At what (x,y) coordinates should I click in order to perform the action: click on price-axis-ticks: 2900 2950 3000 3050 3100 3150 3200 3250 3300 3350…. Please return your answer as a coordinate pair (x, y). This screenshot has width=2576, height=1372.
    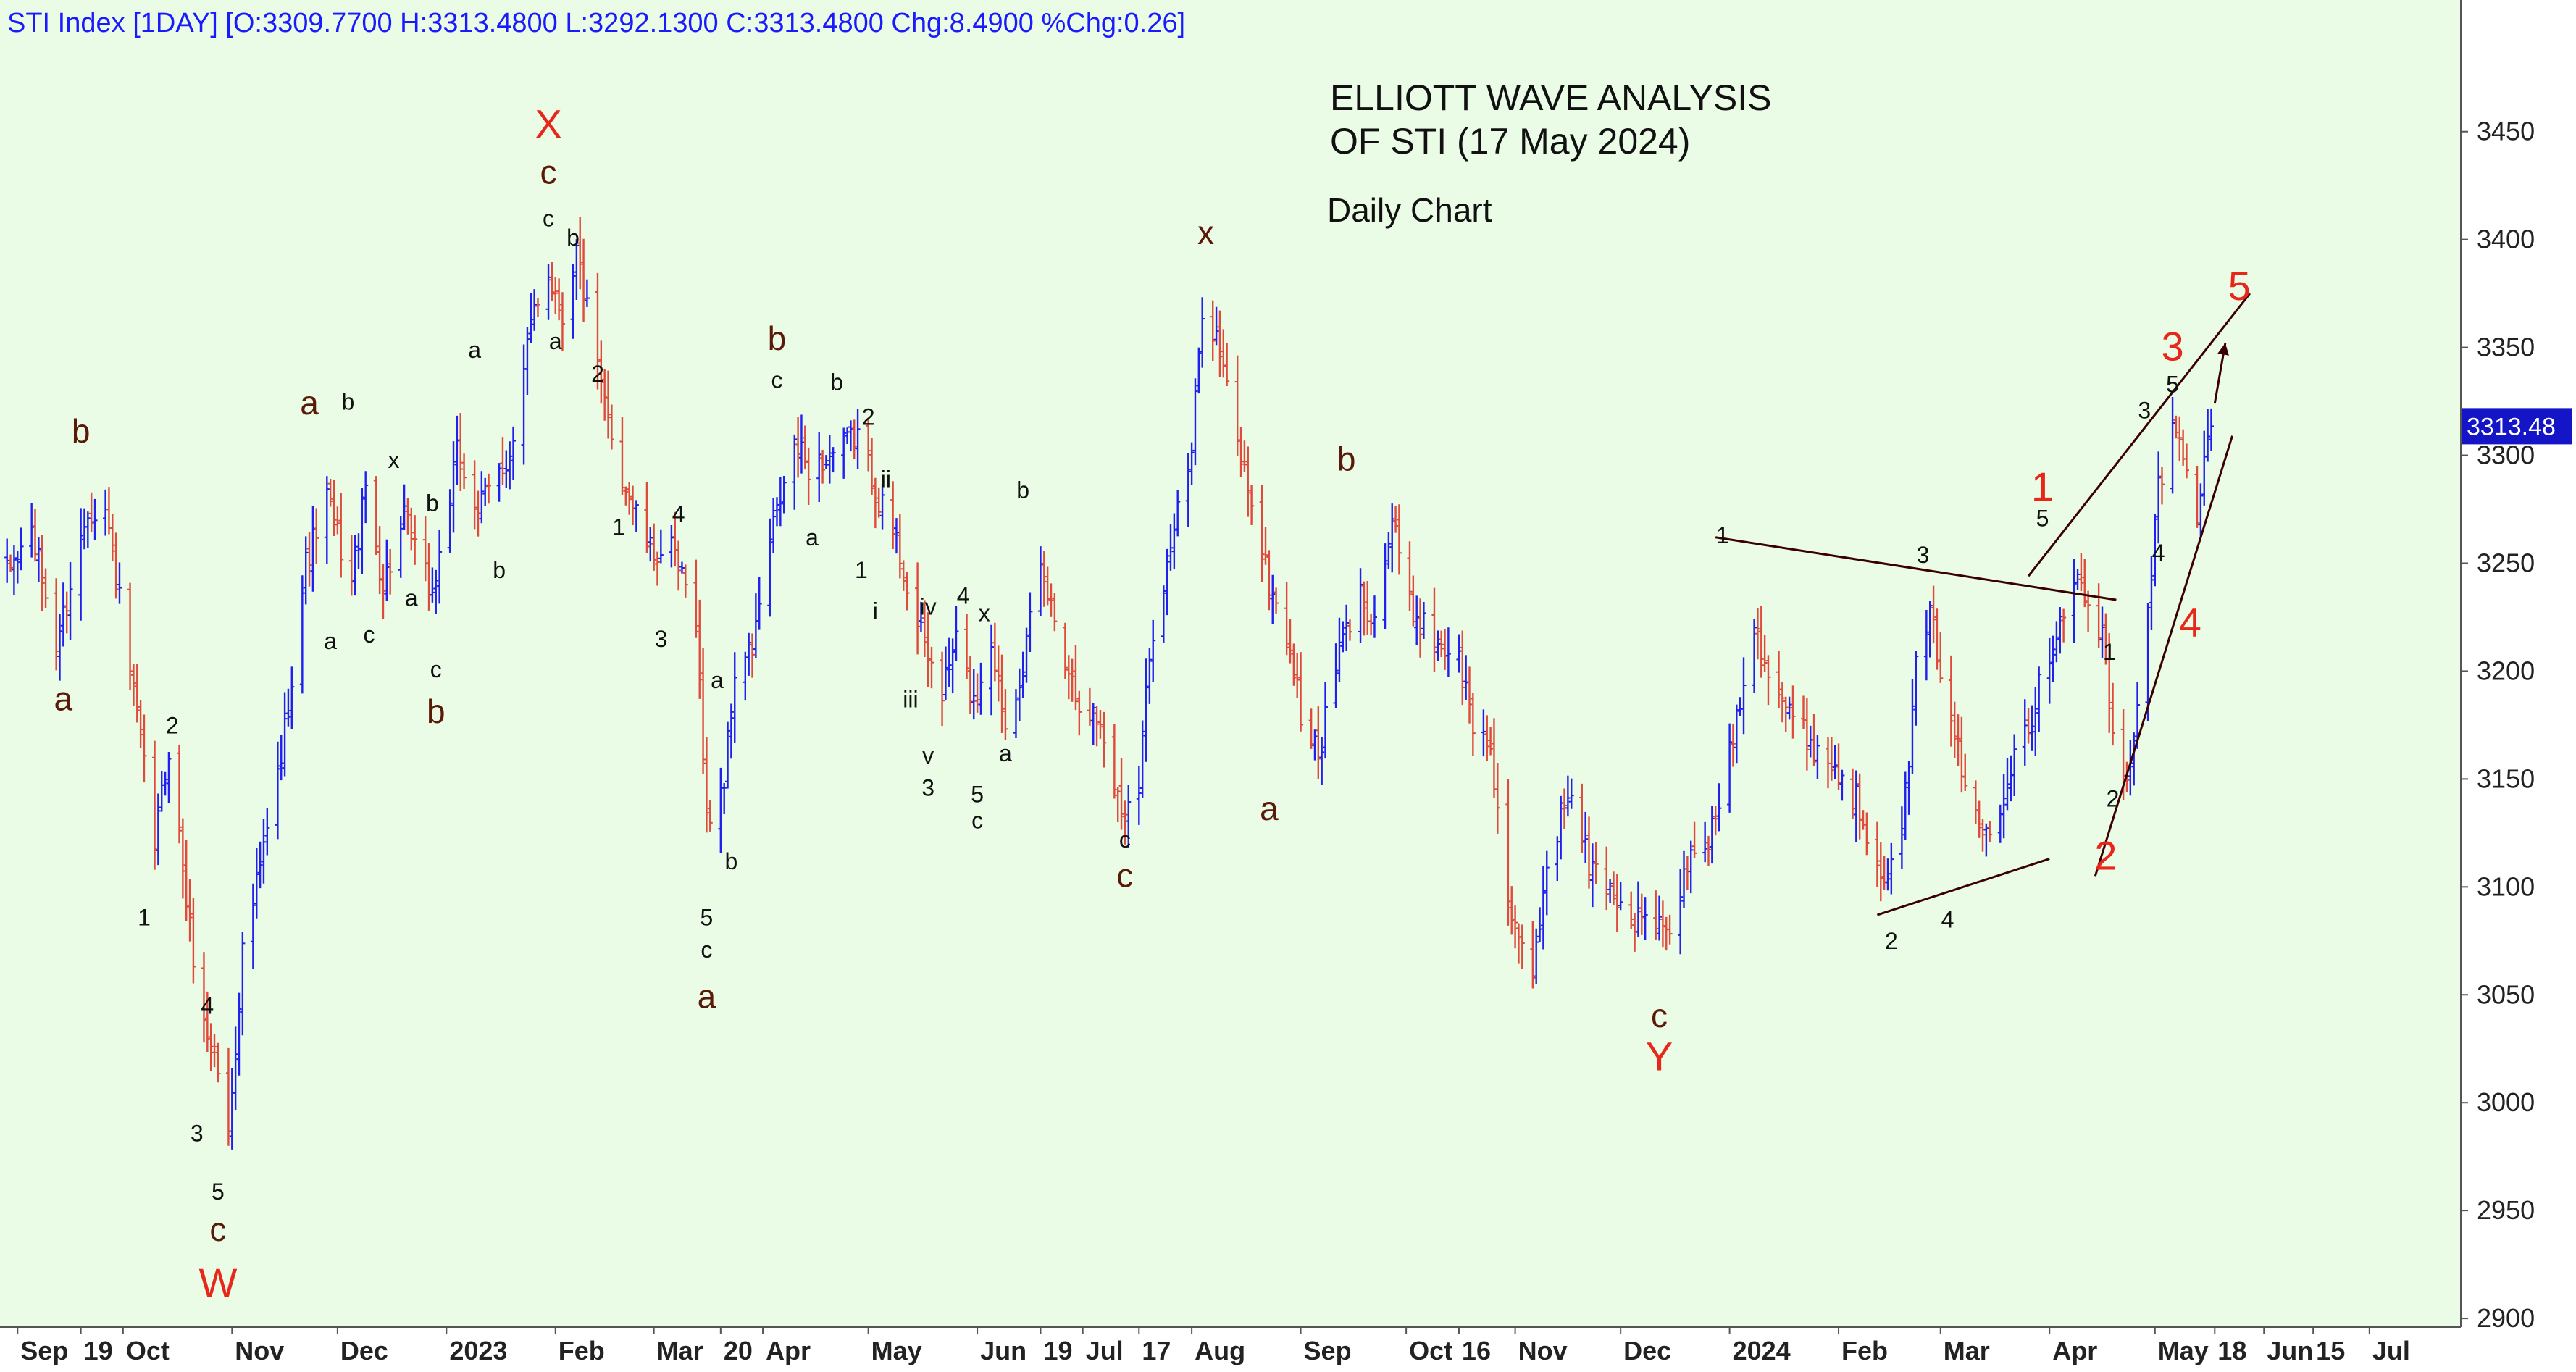
    Looking at the image, I should click on (2498, 725).